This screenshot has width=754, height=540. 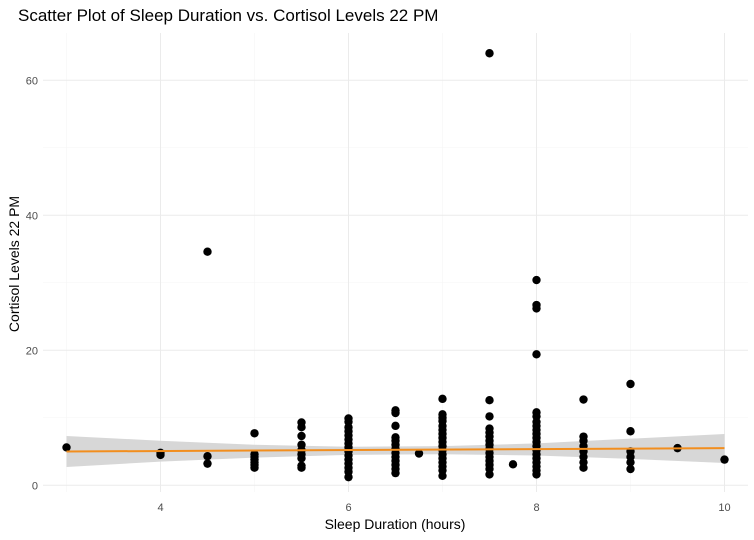 I want to click on y-tick-label: 20, so click(x=32, y=351).